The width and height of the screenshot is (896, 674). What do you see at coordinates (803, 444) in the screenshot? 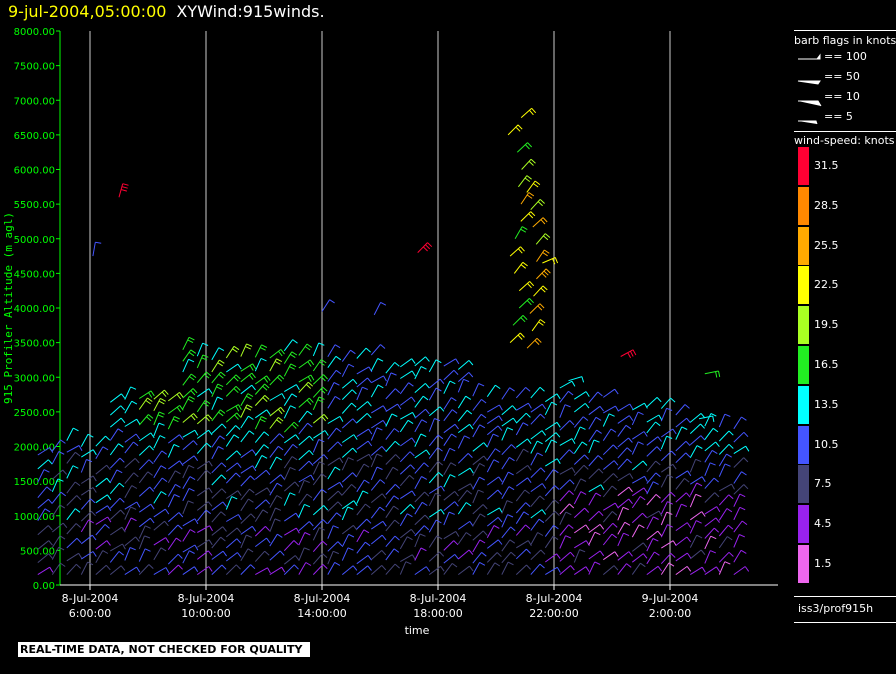
I see `speed-swatch` at bounding box center [803, 444].